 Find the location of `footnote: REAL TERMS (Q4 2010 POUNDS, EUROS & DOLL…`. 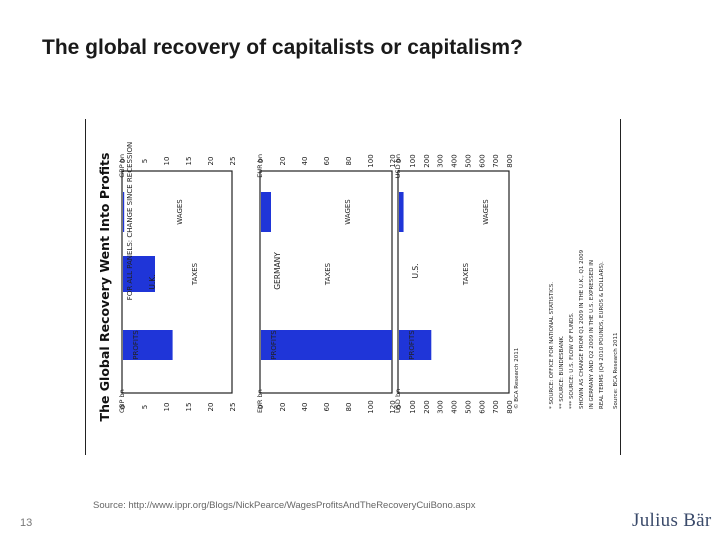

footnote: REAL TERMS (Q4 2010 POUNDS, EUROS & DOLL… is located at coordinates (602, 335).